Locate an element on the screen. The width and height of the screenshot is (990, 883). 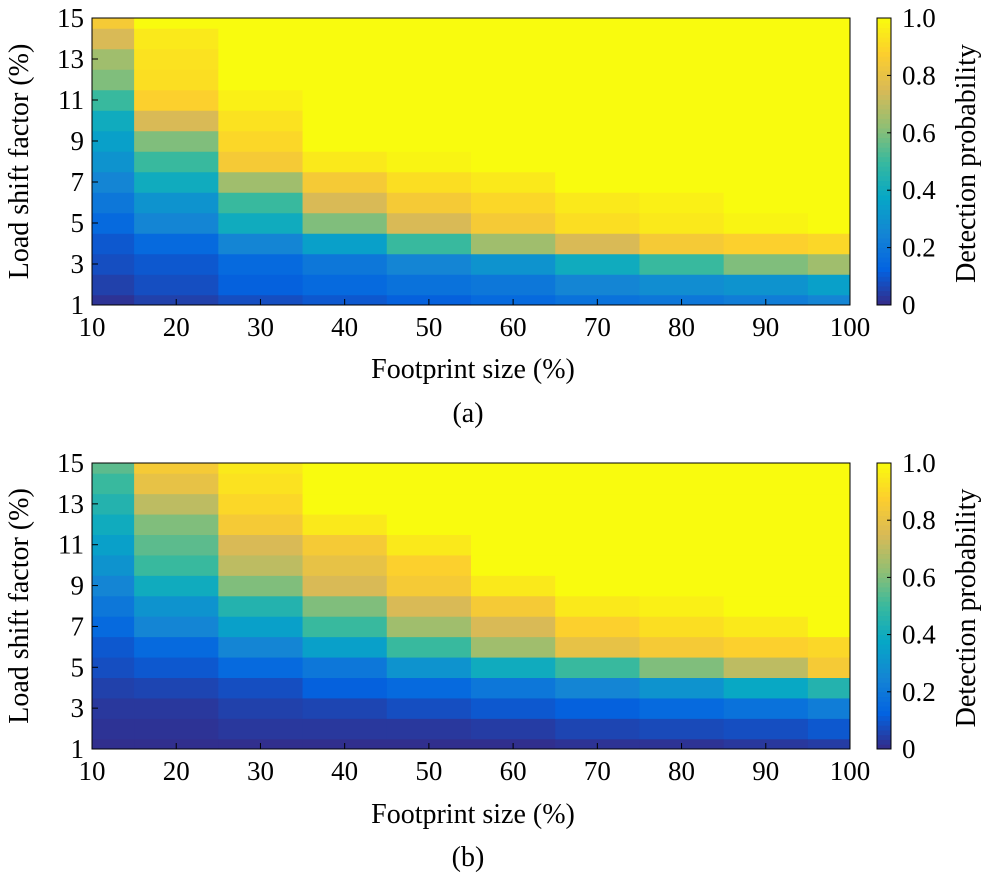
colorbar-frame is located at coordinates (884, 161).